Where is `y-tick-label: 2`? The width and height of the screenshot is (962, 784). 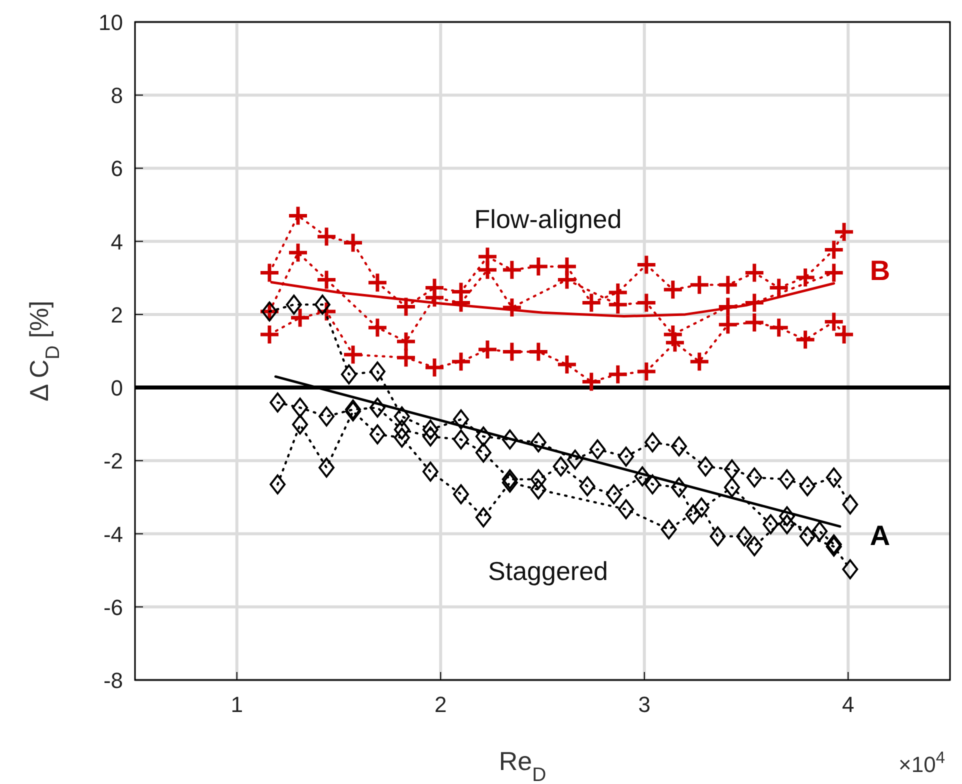 y-tick-label: 2 is located at coordinates (116, 315).